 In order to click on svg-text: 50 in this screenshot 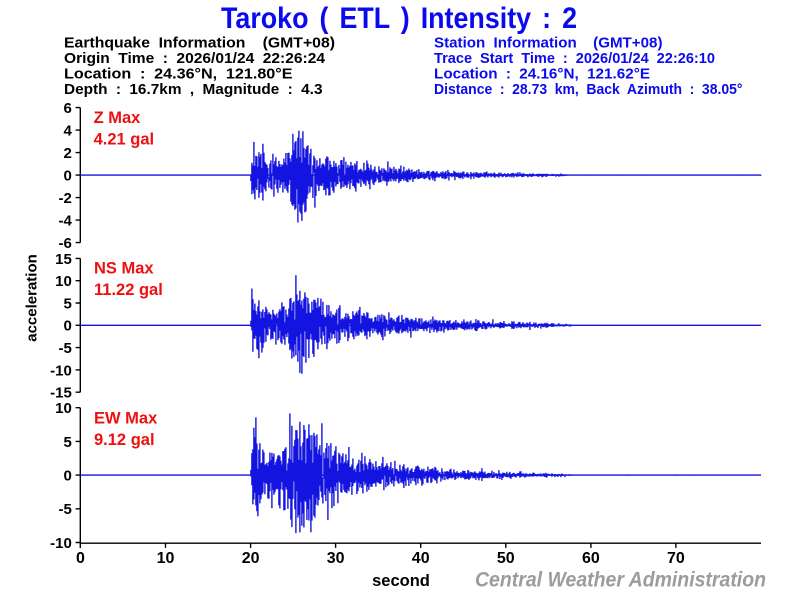, I will do `click(506, 558)`.